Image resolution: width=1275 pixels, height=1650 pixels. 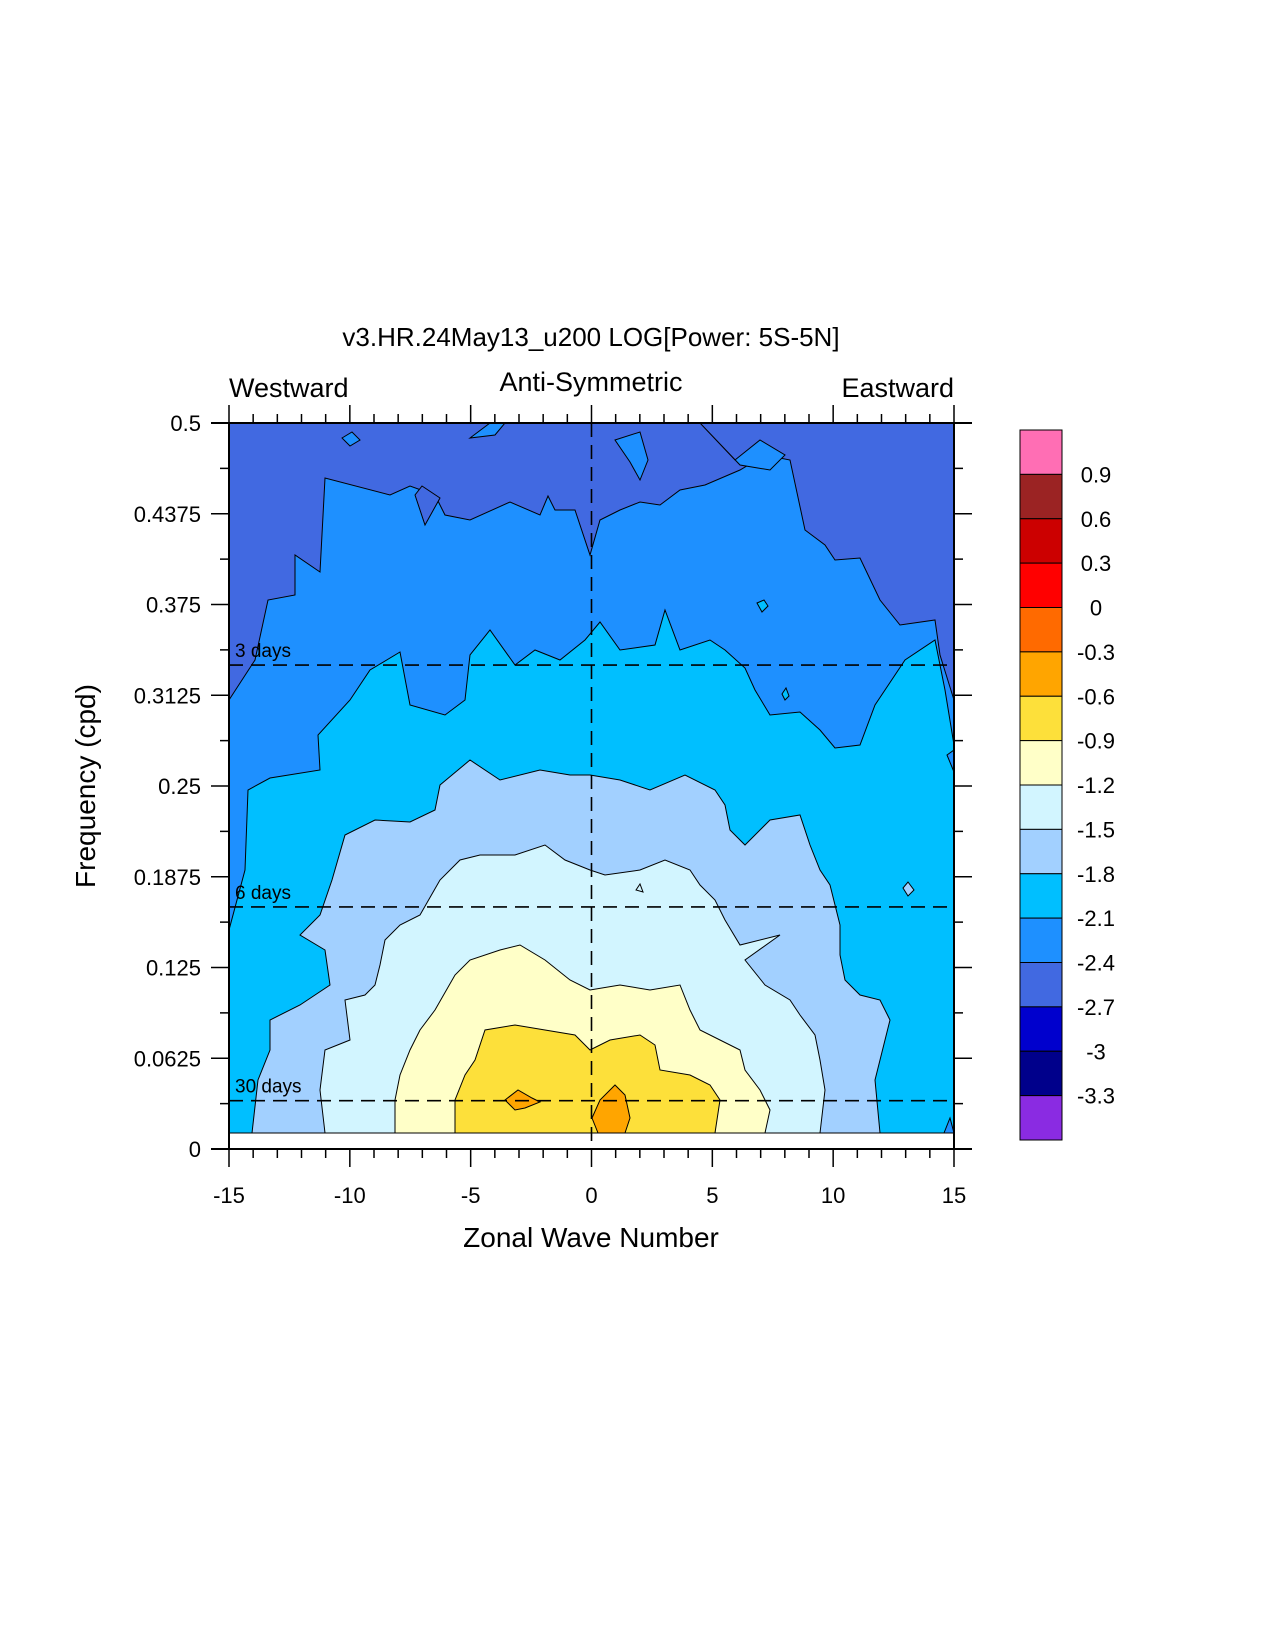 I want to click on subtitle-anti-symmetric: Anti-Symmetric, so click(x=590, y=382).